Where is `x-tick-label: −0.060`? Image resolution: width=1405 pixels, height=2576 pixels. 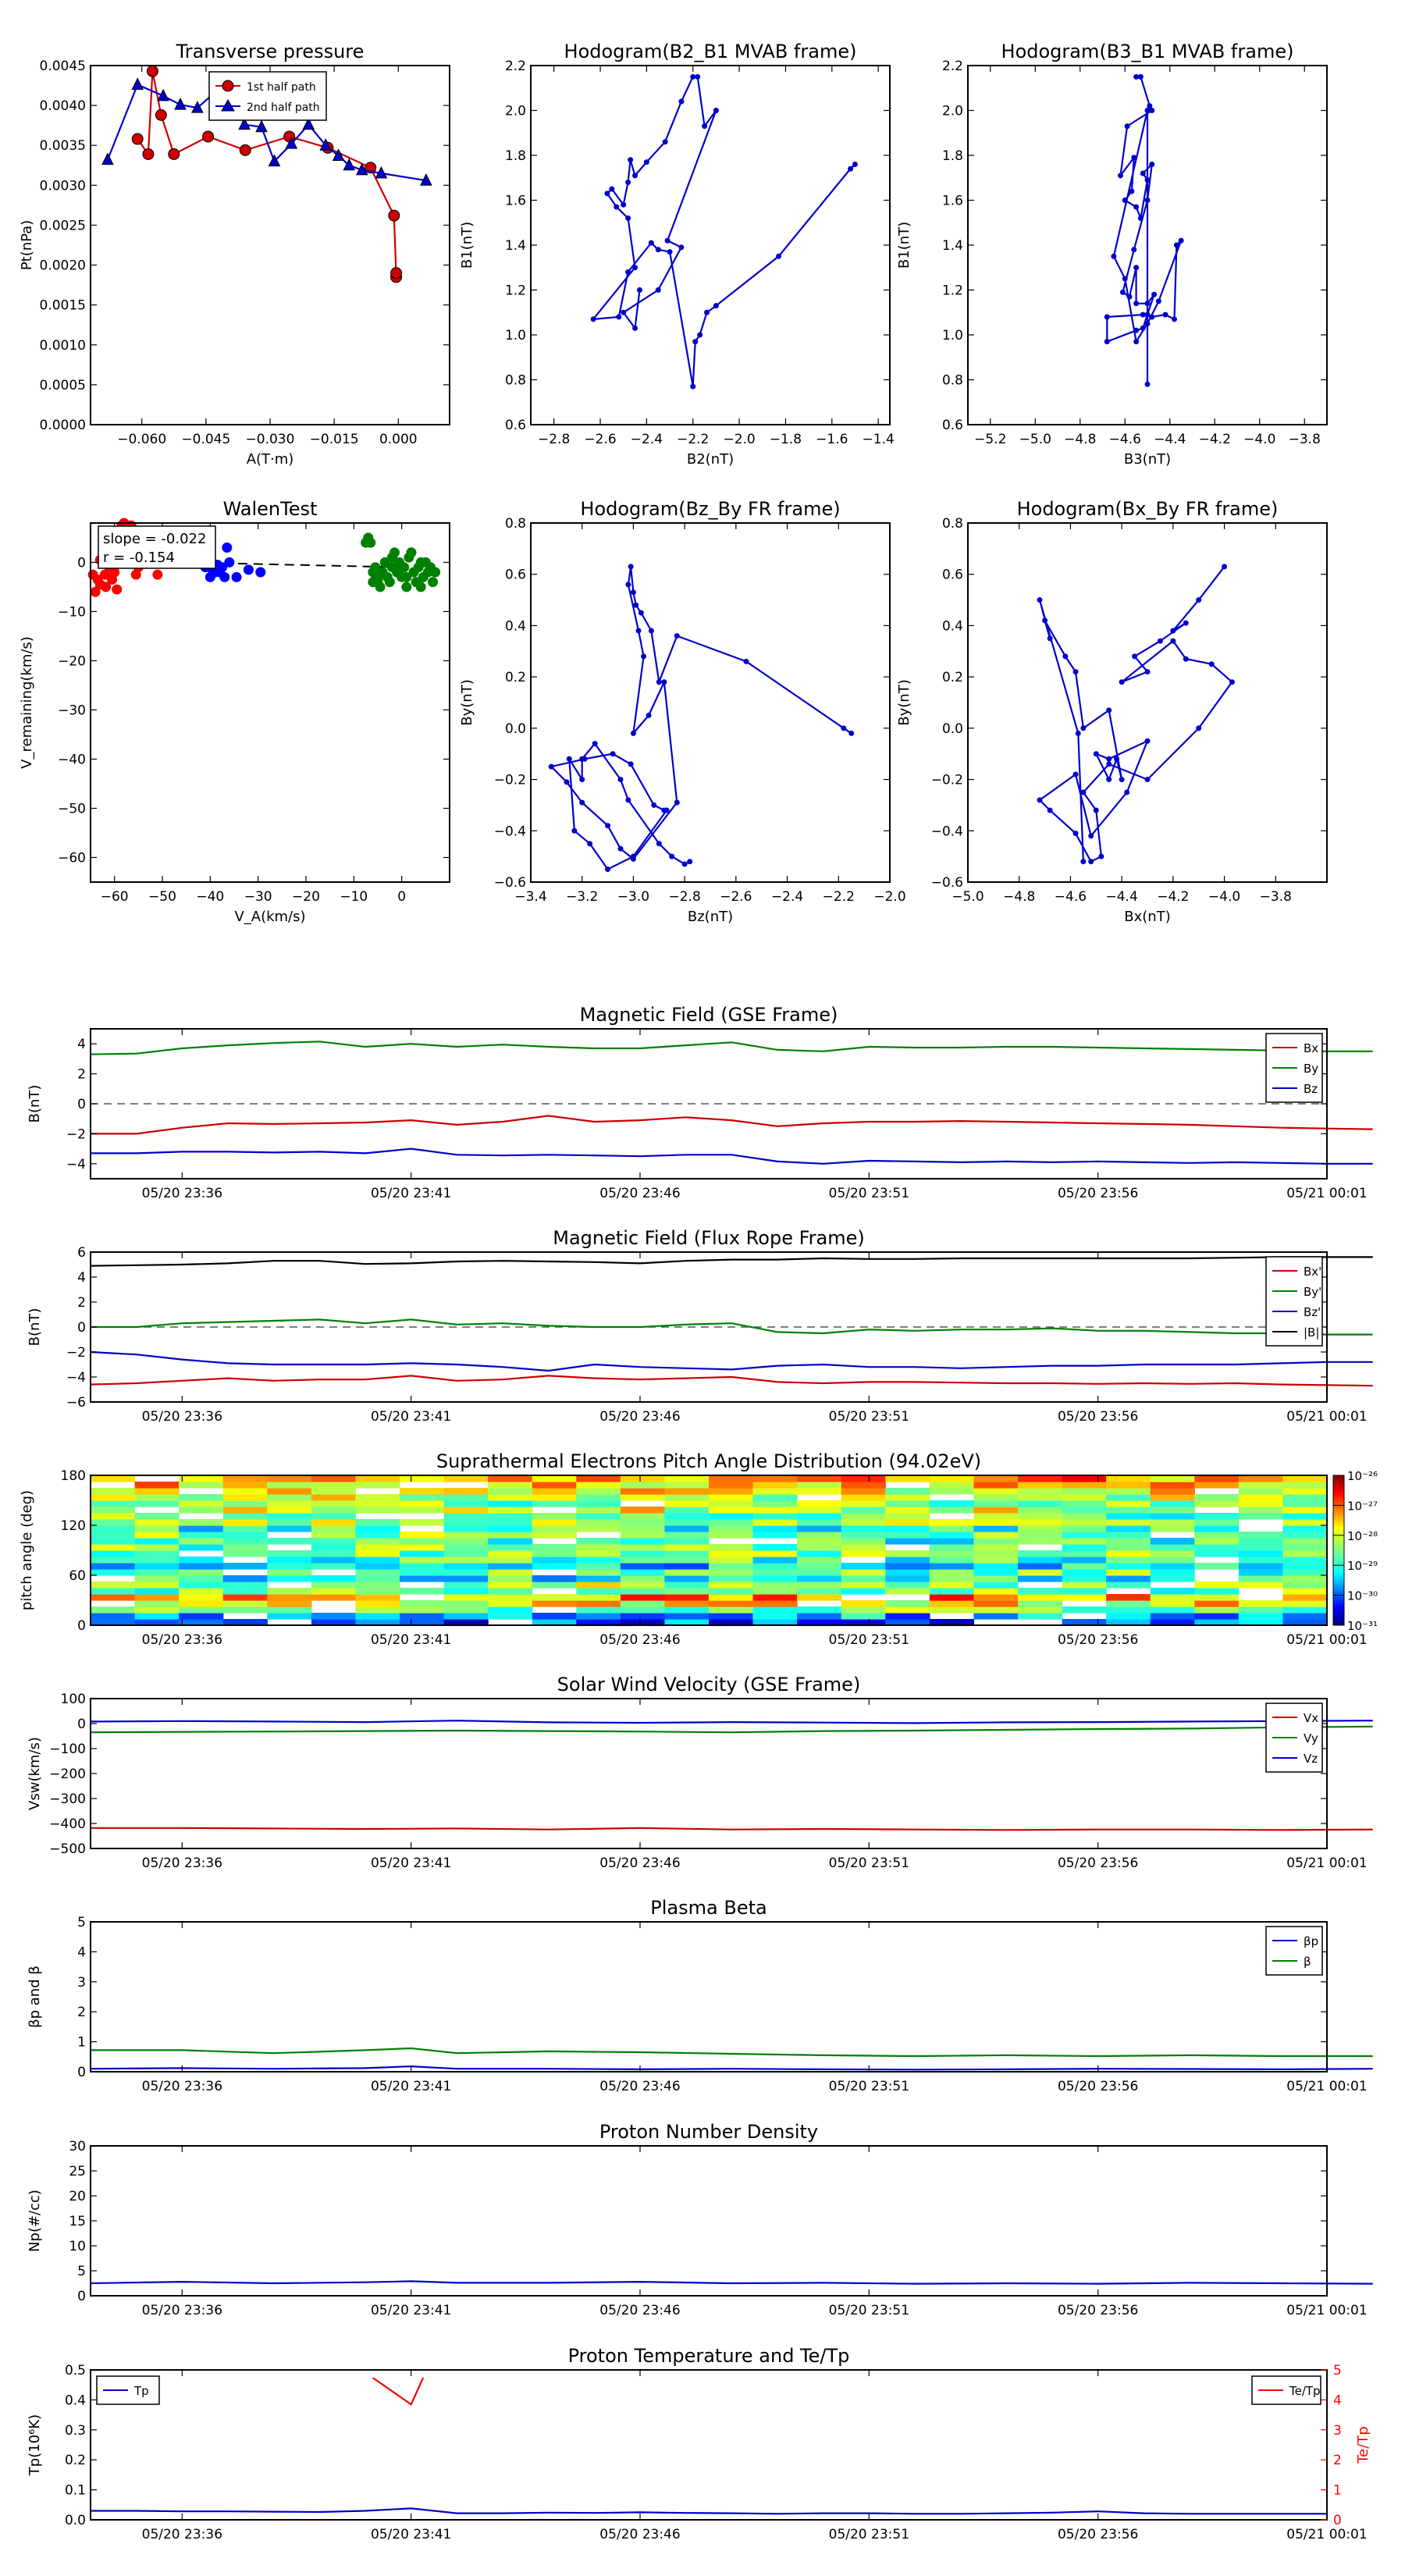 x-tick-label: −0.060 is located at coordinates (142, 439).